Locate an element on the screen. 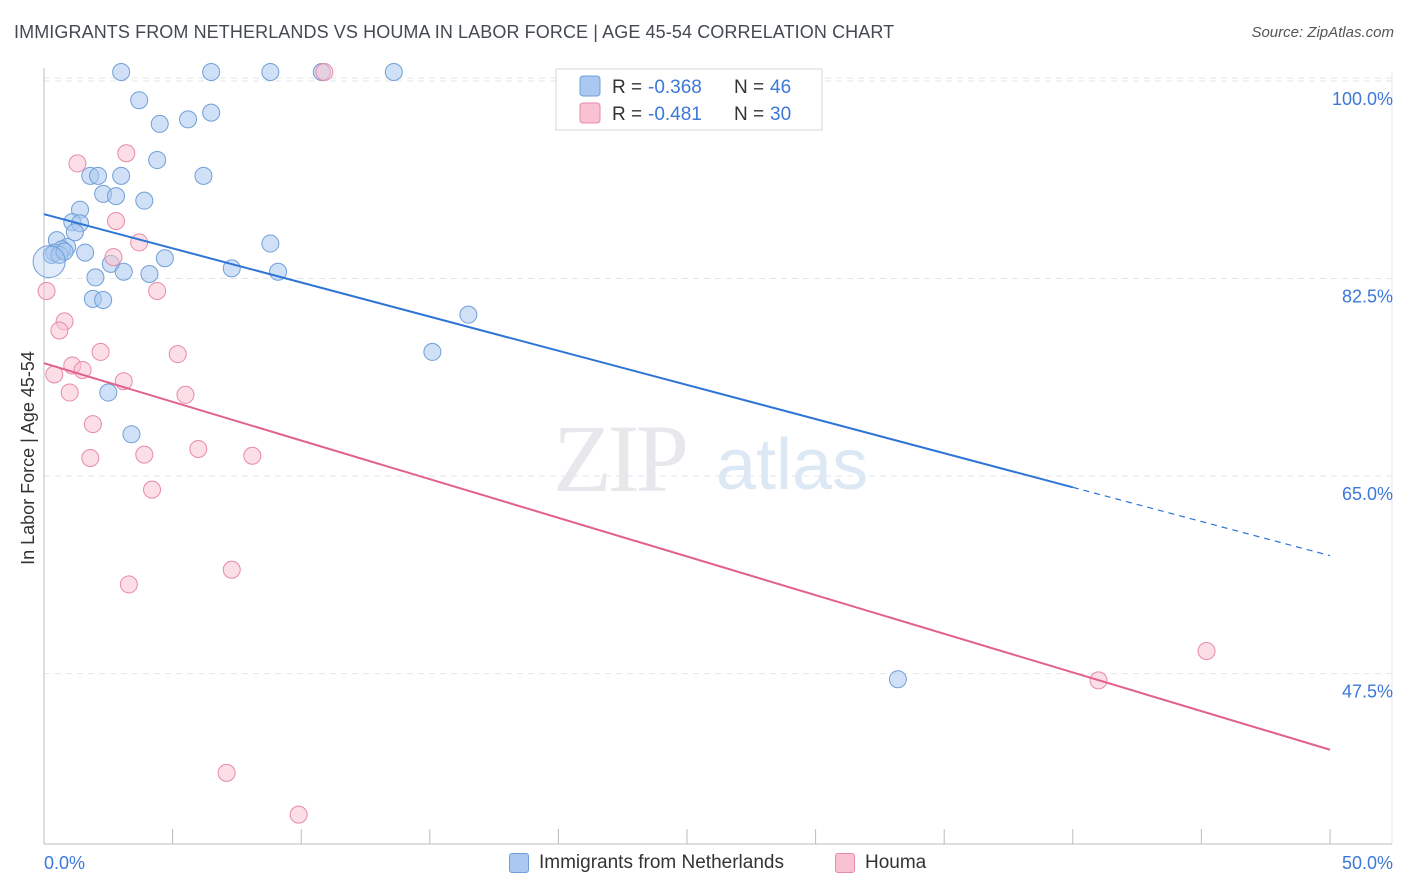 The image size is (1406, 892). legend-swatch-netherlands-bottom is located at coordinates (519, 863).